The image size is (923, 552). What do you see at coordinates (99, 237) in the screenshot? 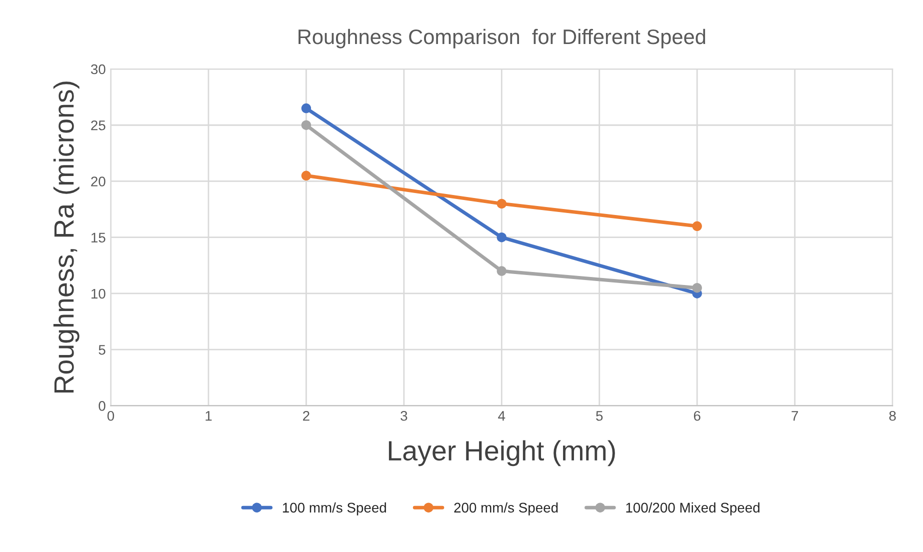
I see `y-tick-label: 15` at bounding box center [99, 237].